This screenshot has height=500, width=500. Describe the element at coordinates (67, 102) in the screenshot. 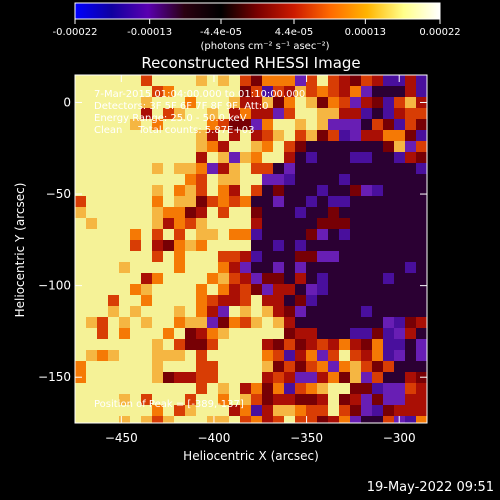

I see `y-tick-label: 0` at that location.